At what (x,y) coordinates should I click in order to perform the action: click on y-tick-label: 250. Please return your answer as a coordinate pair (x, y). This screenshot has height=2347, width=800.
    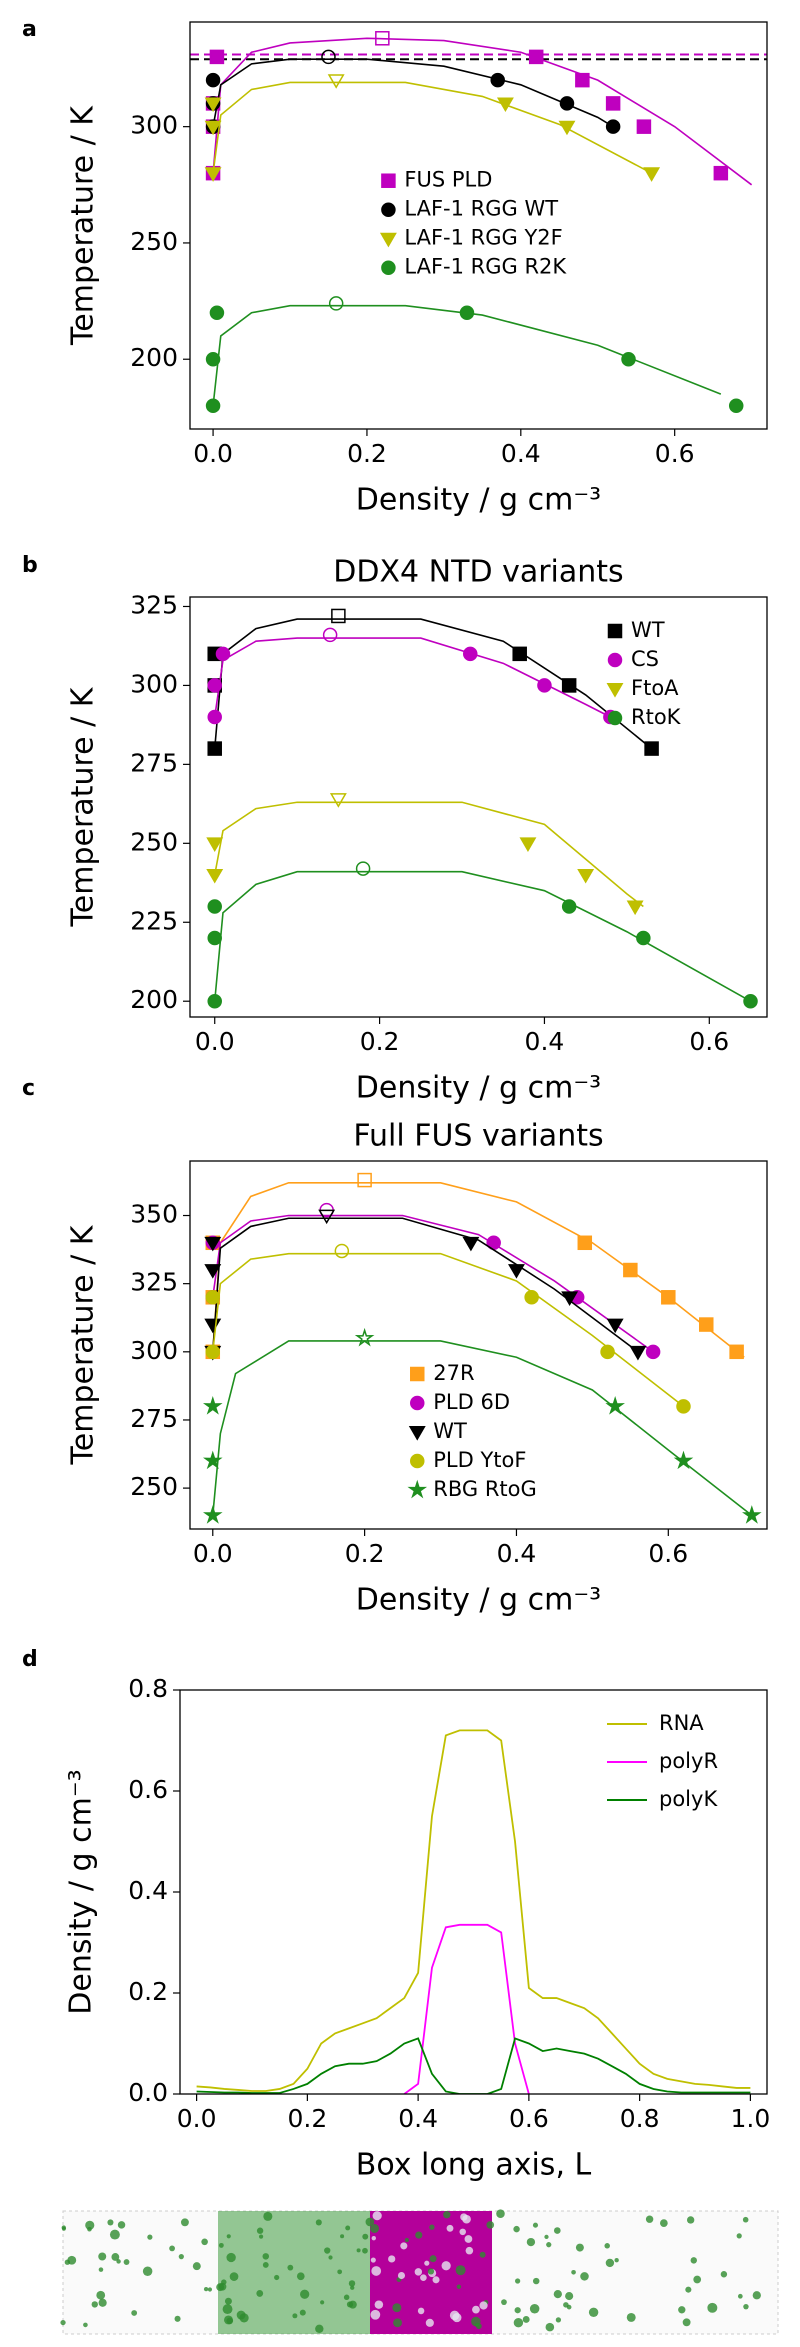
    Looking at the image, I should click on (154, 241).